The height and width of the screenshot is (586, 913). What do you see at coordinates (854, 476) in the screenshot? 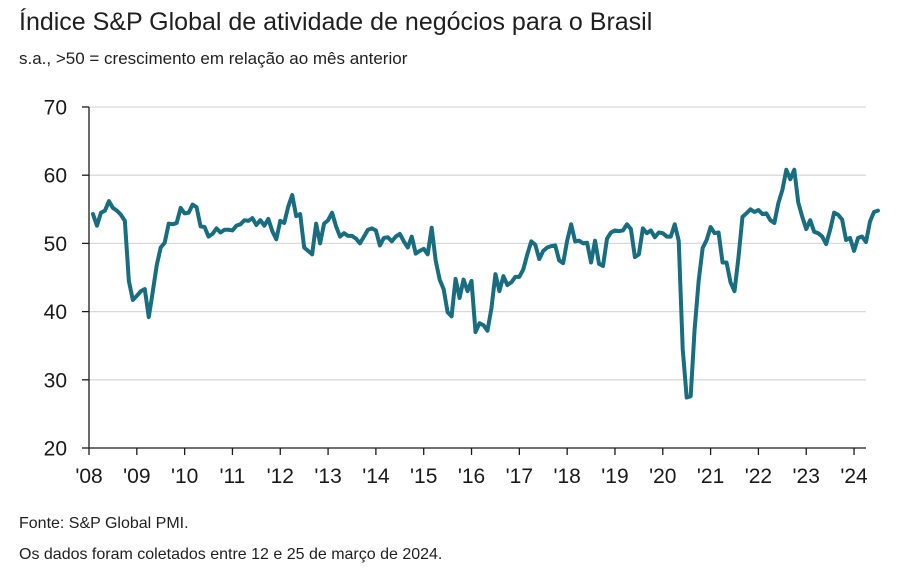
I see `x-tick-label: '24` at bounding box center [854, 476].